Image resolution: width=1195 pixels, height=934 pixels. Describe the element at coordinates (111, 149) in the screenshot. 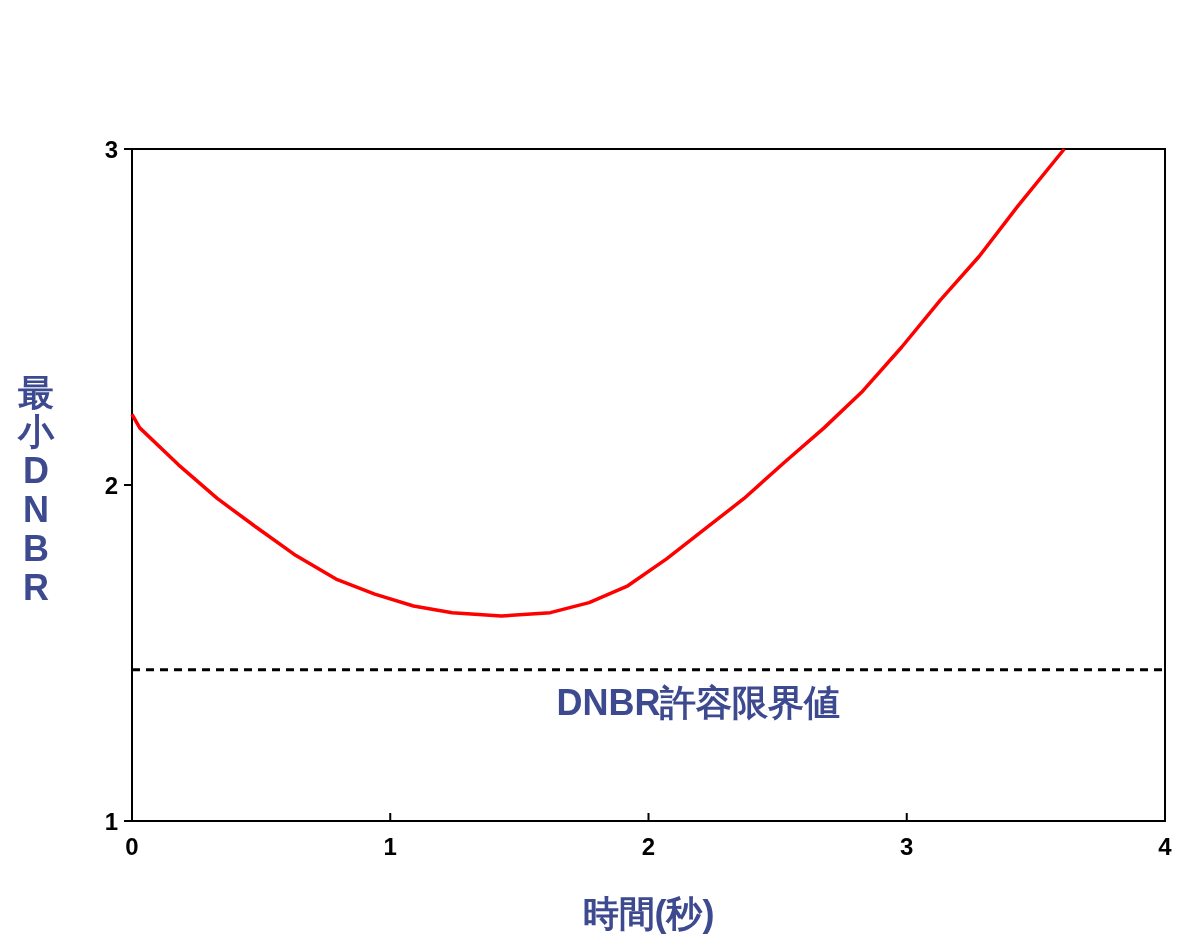

I see `y-tick-label: 3` at that location.